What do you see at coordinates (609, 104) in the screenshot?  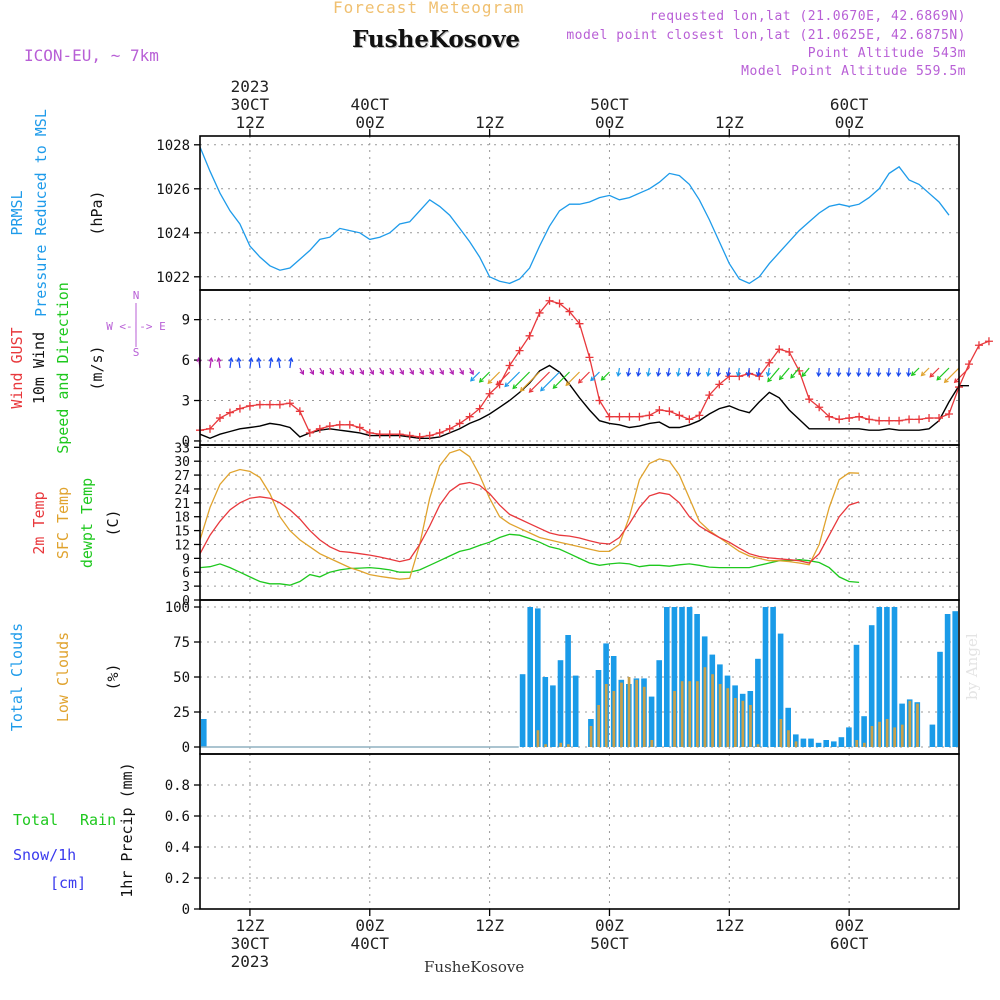 I see `top-date-label: 50CT` at bounding box center [609, 104].